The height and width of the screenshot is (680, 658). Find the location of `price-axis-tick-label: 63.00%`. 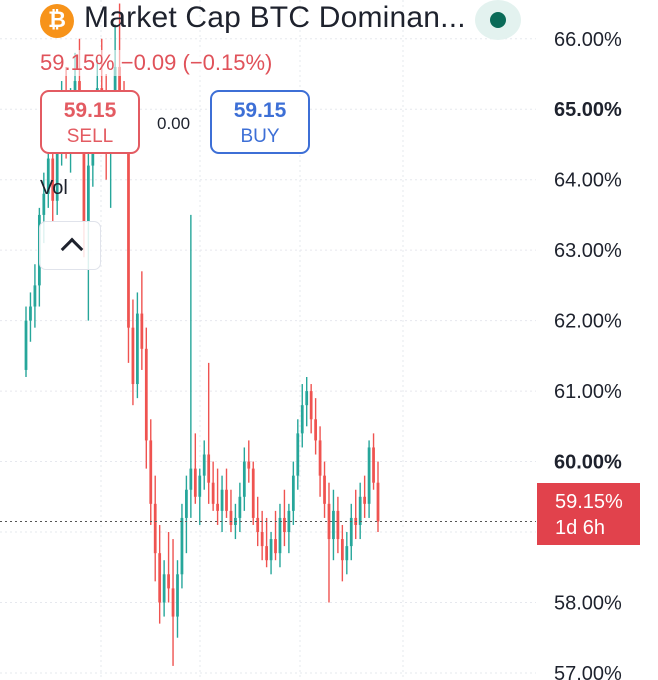

price-axis-tick-label: 63.00% is located at coordinates (588, 251).